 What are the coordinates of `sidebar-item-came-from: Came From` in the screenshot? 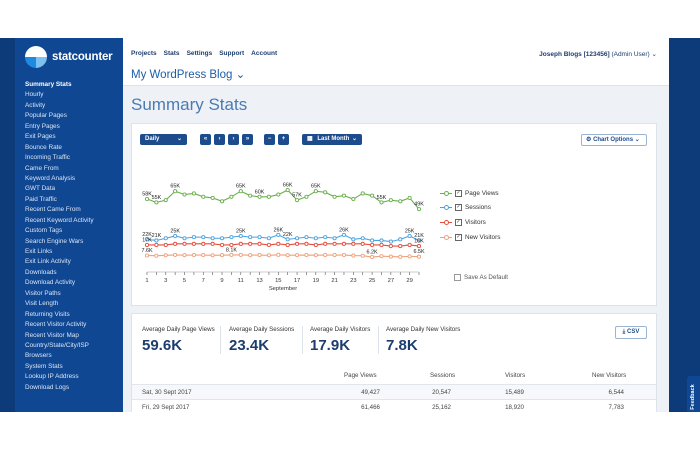 It's located at (42, 168).